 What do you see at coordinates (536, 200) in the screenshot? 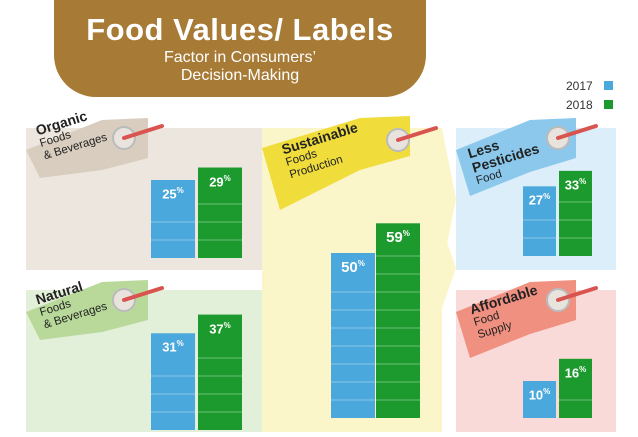
I see `bar-value-number: 27` at bounding box center [536, 200].